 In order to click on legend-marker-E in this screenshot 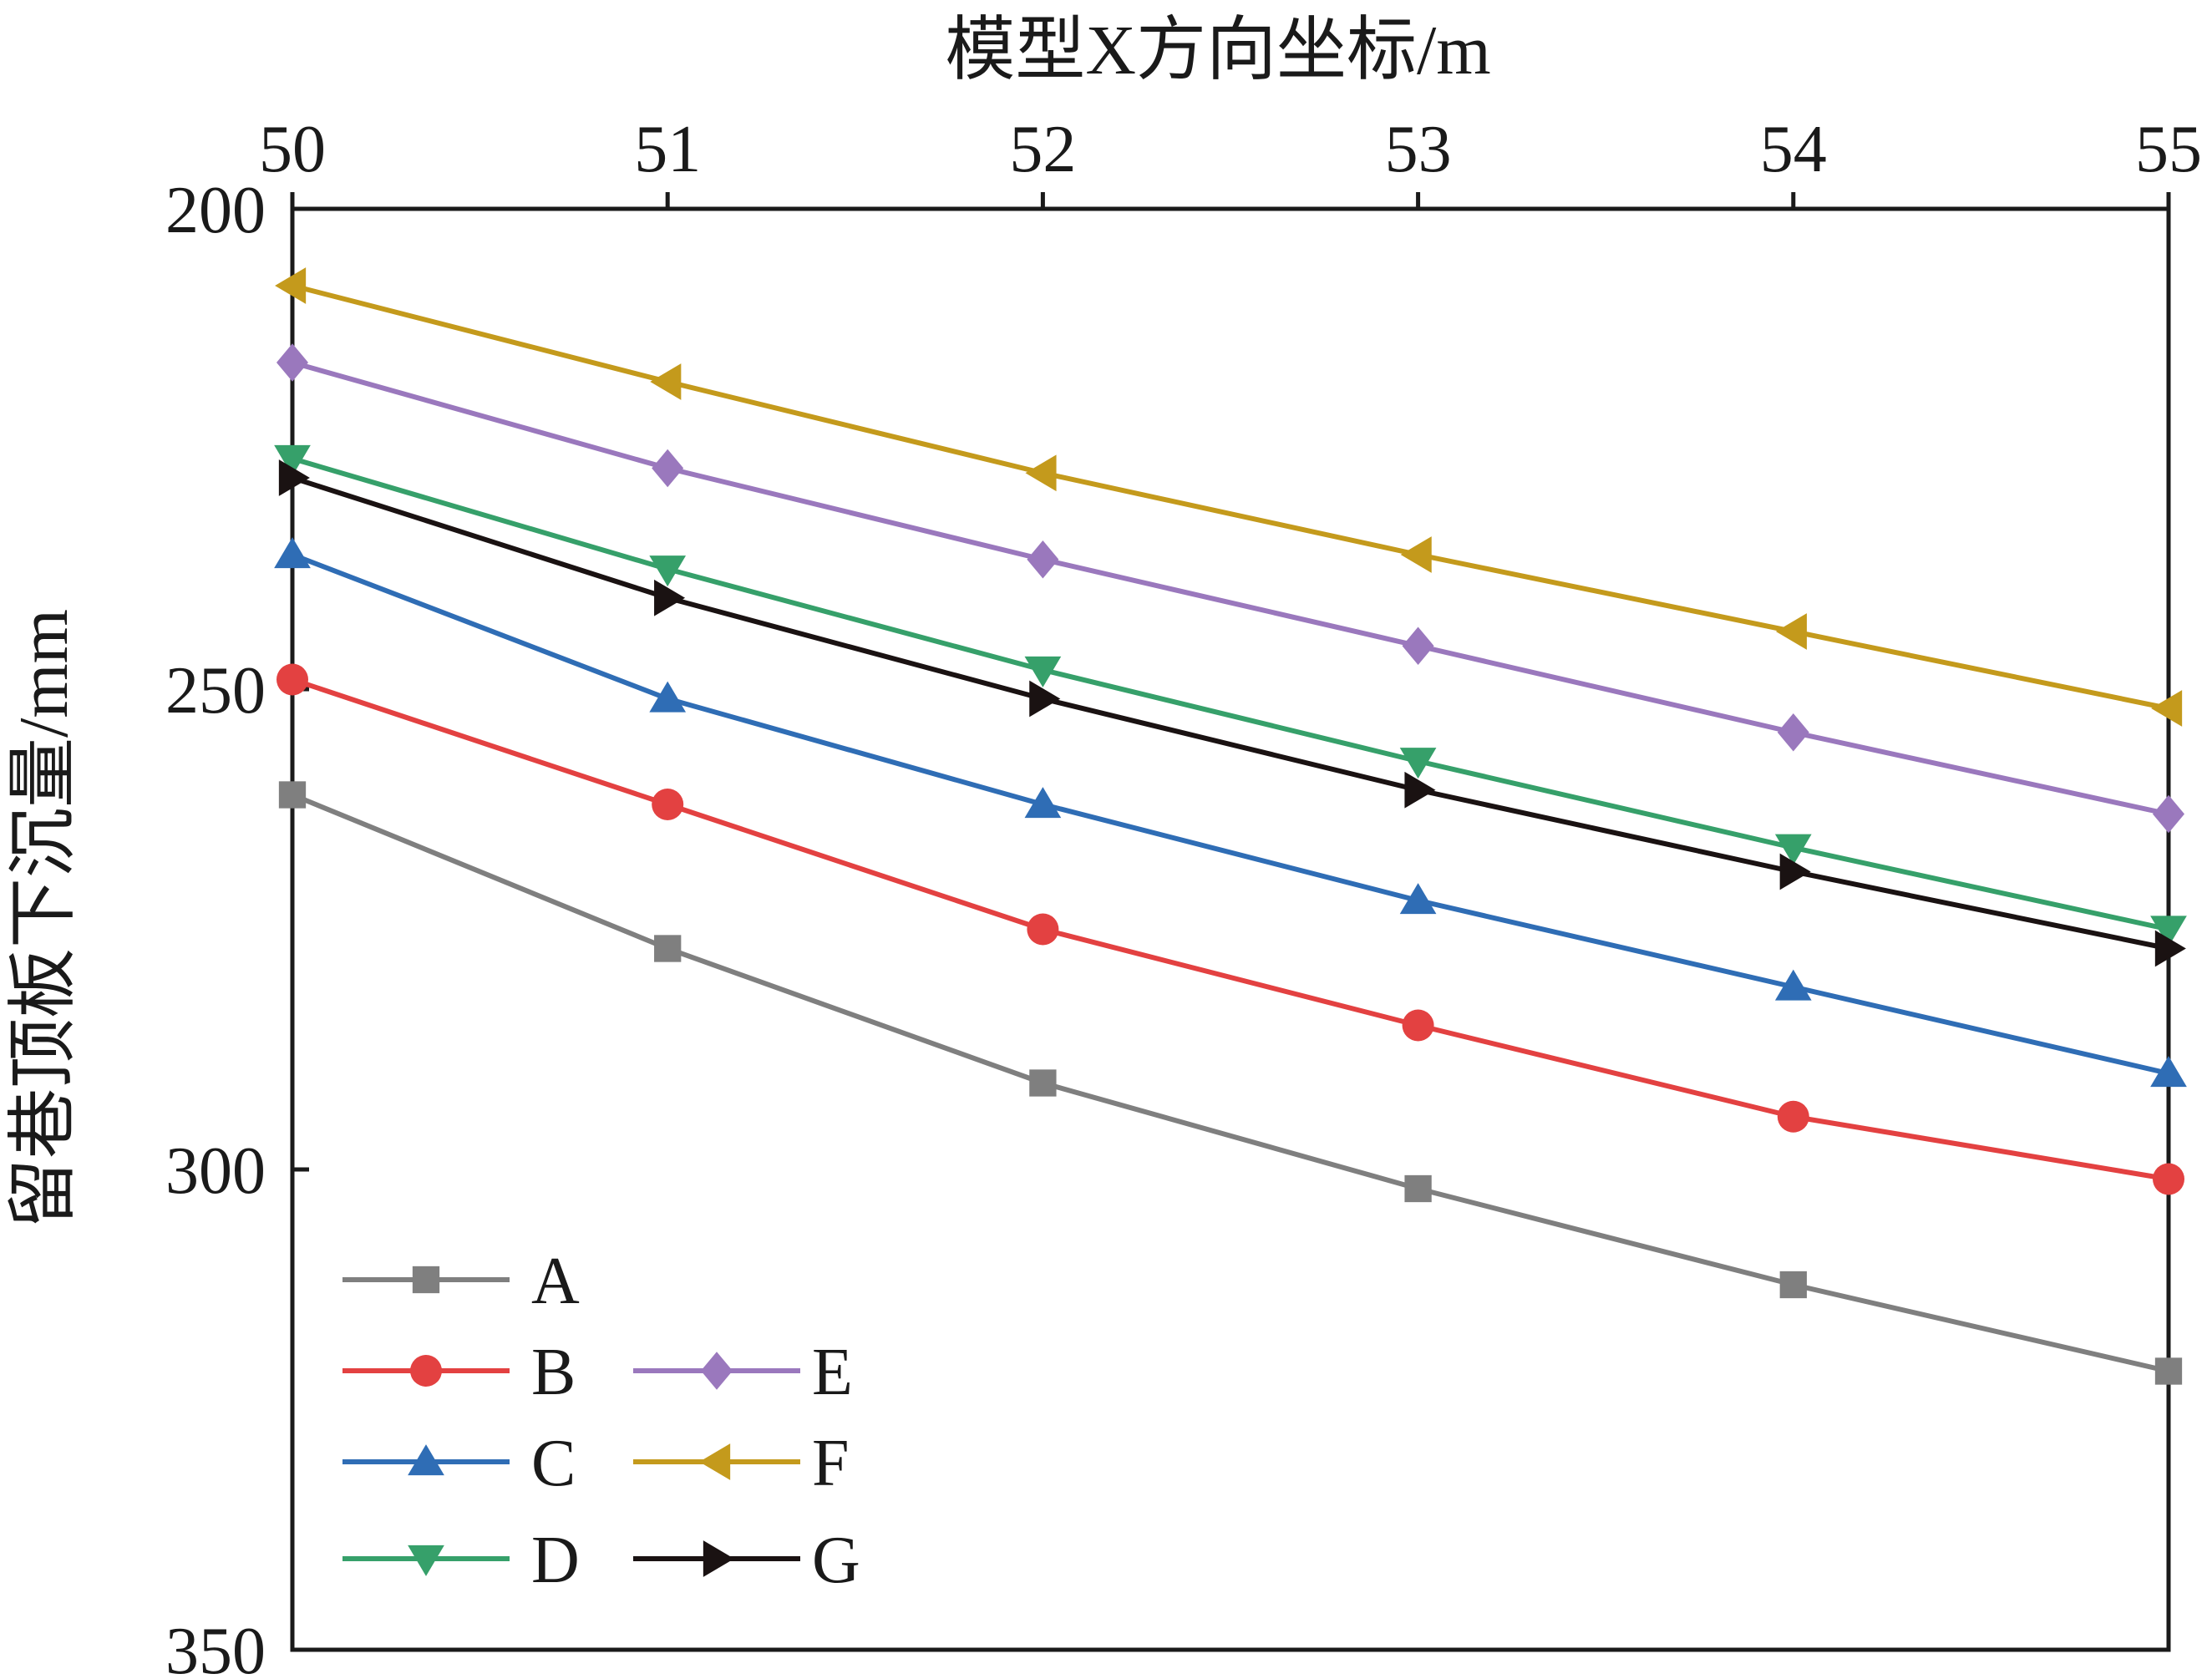, I will do `click(717, 1371)`.